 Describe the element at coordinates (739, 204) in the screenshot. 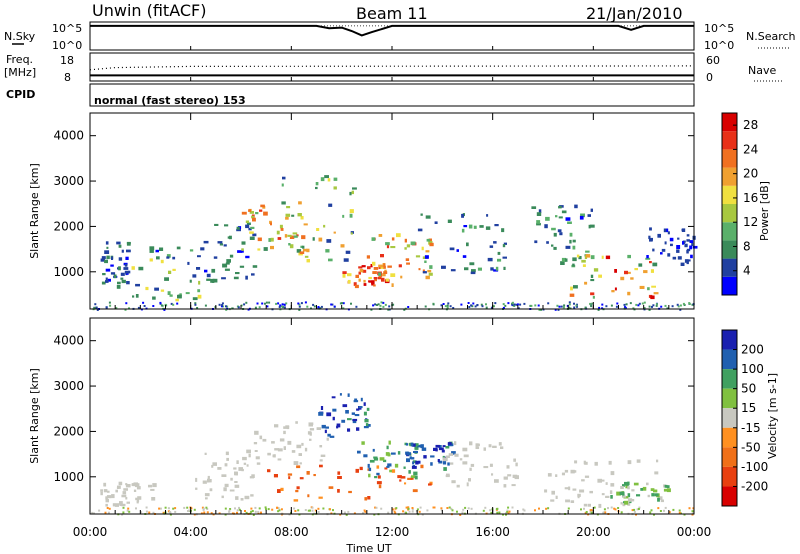

I see `power-colorbar: 4 8 12 16 20 24 28` at that location.